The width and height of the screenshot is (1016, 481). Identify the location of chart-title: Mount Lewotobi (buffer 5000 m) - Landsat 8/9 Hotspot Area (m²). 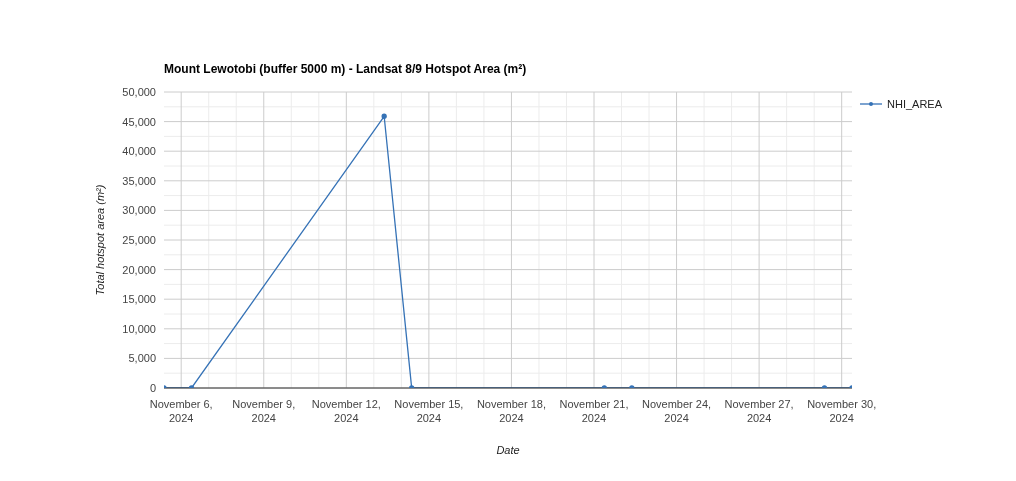
(345, 69).